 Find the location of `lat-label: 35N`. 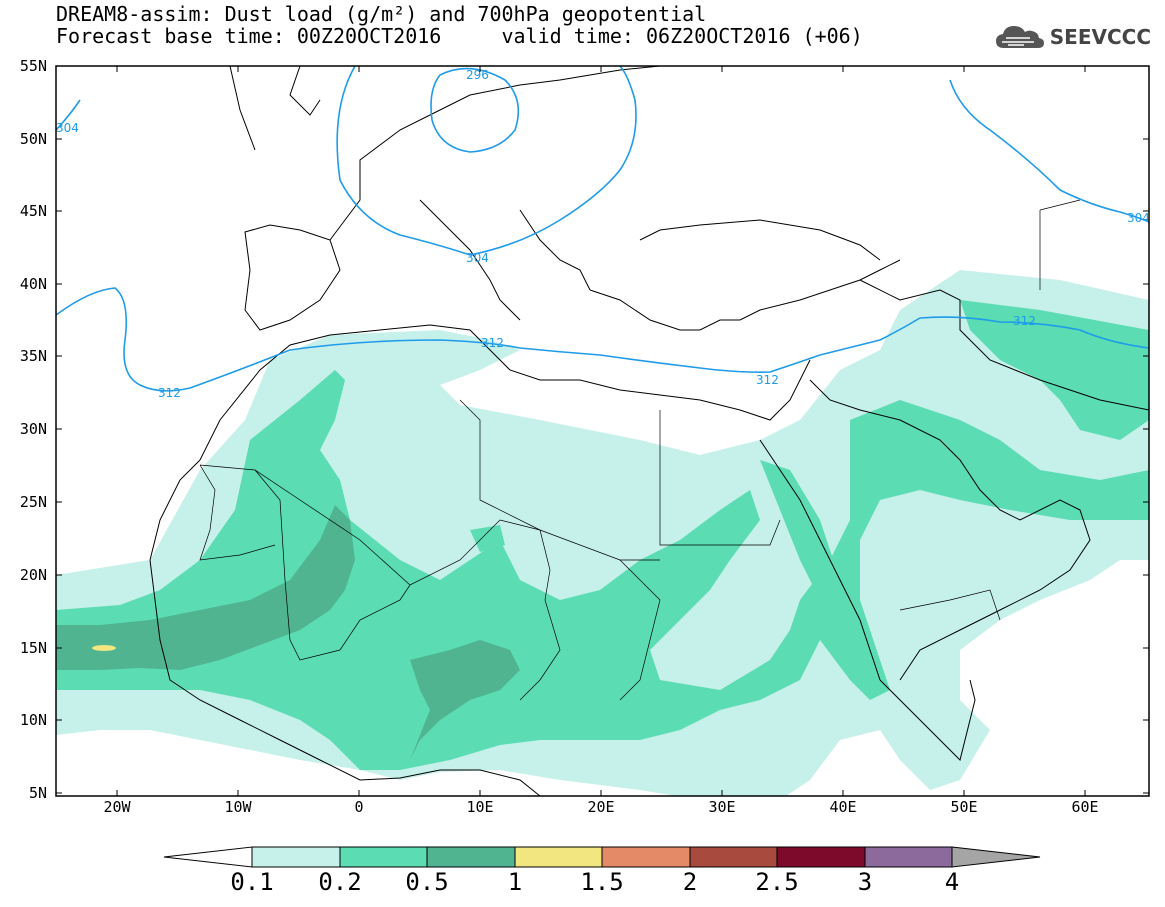

lat-label: 35N is located at coordinates (33, 356).